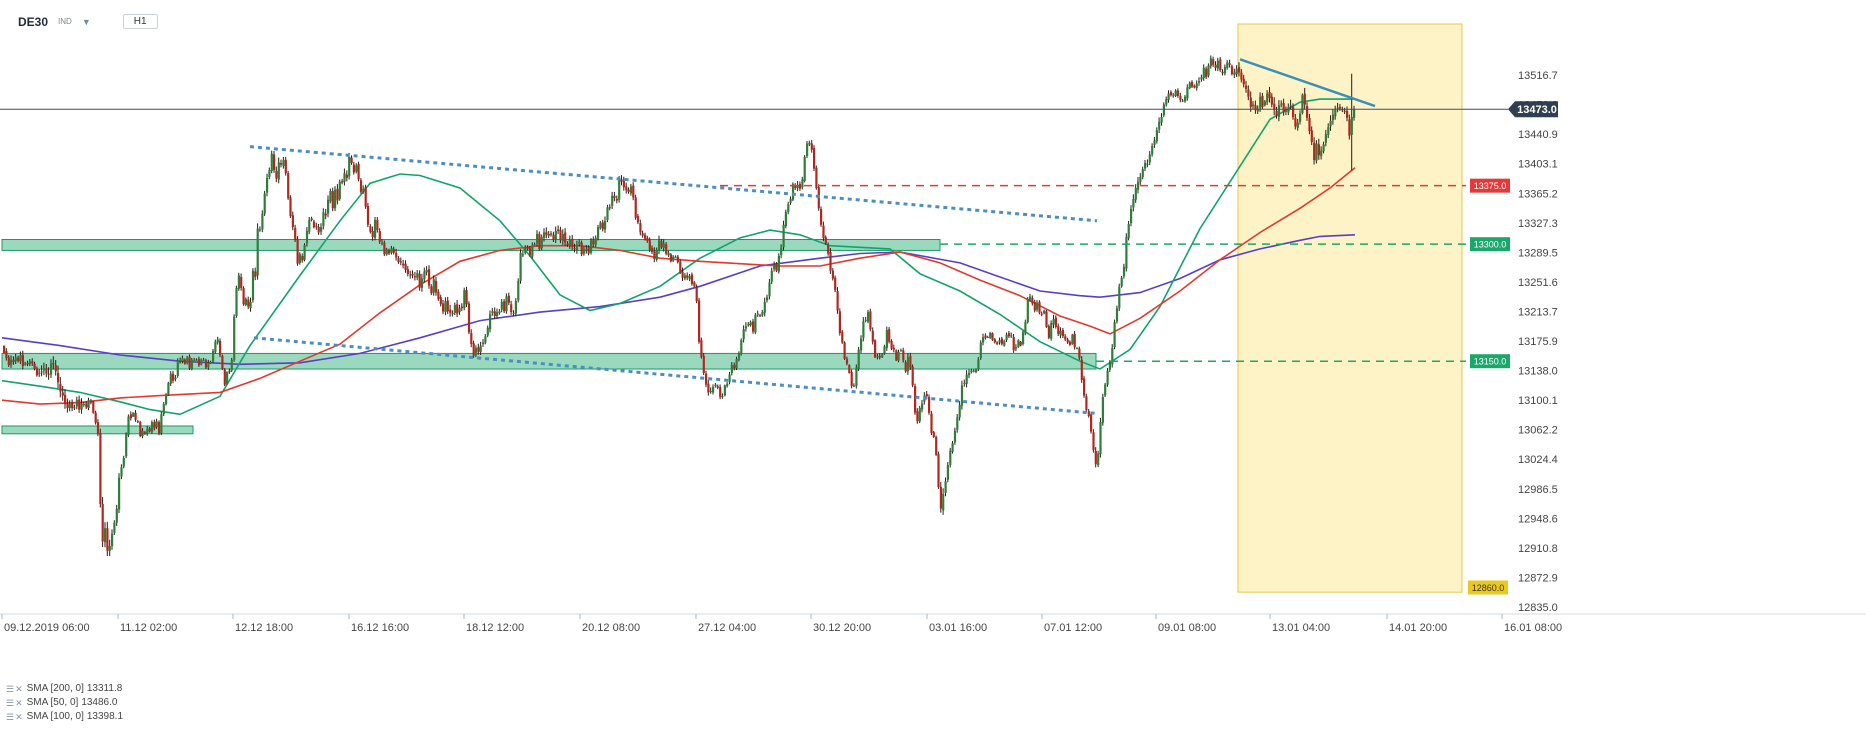  Describe the element at coordinates (140, 21) in the screenshot. I see `timeframe-selector: H1` at that location.